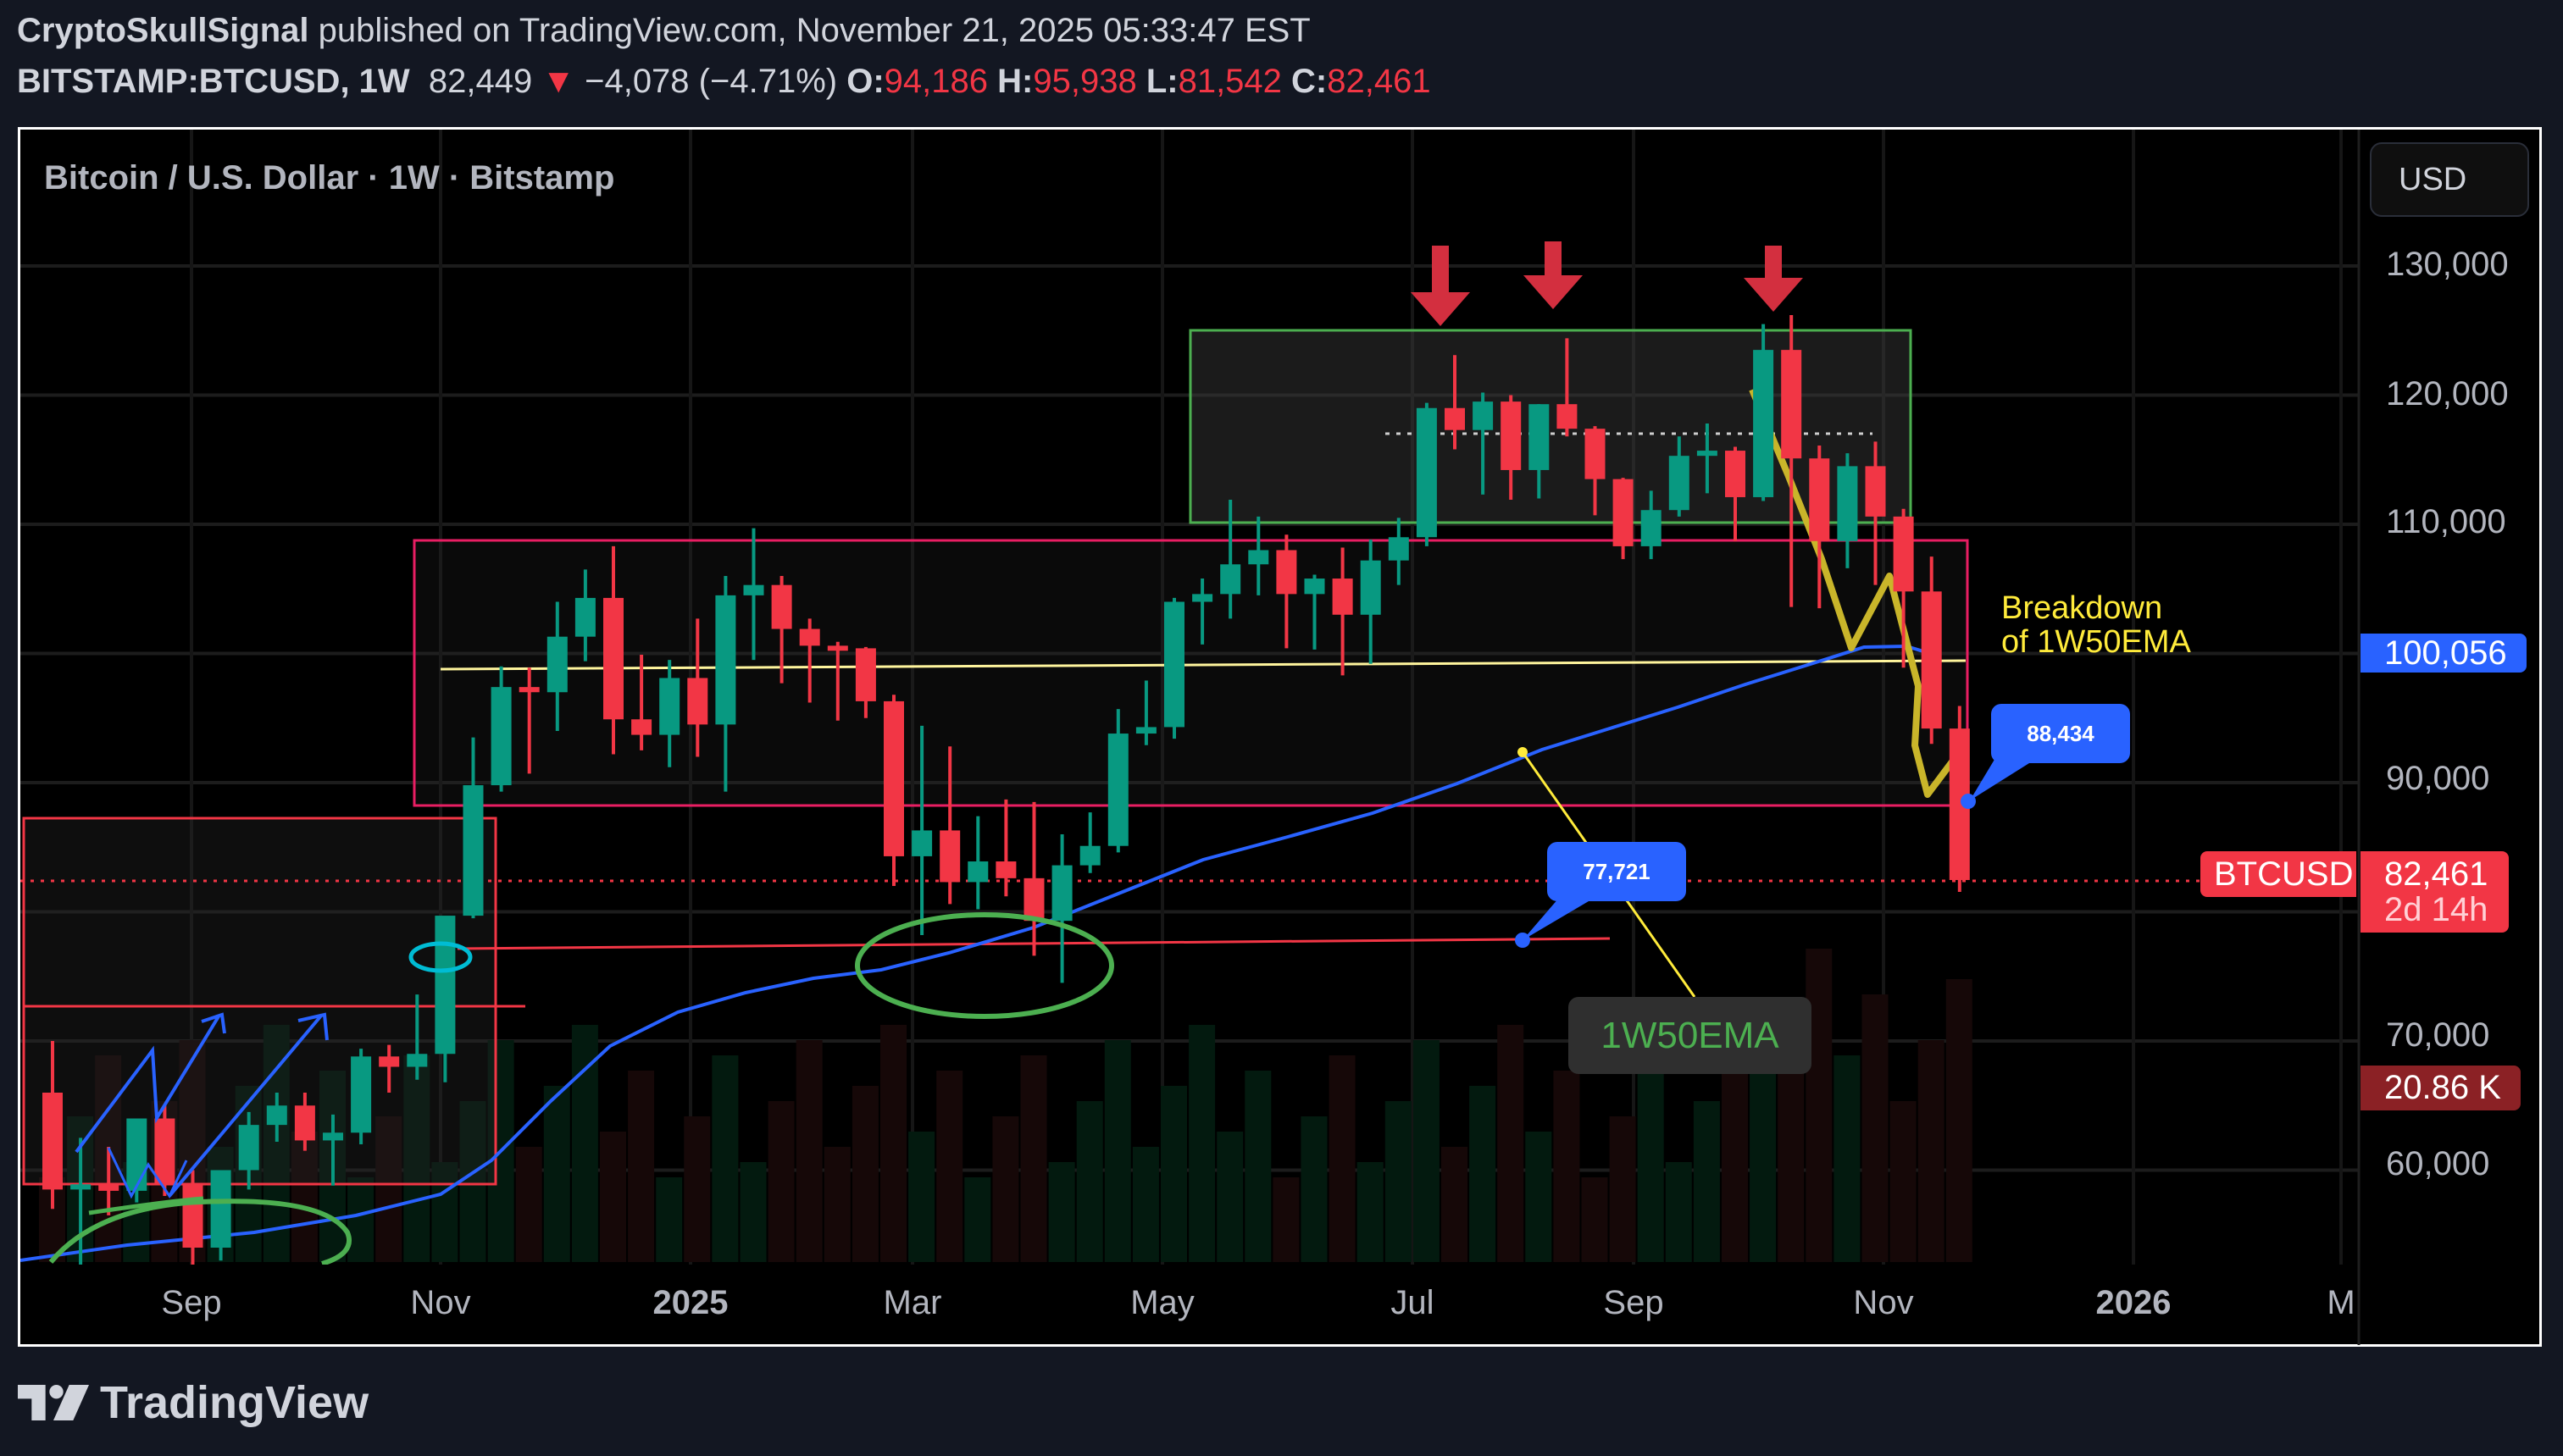 This screenshot has height=1456, width=2563. I want to click on last-price-tag: 82,461 2d 14h, so click(2435, 892).